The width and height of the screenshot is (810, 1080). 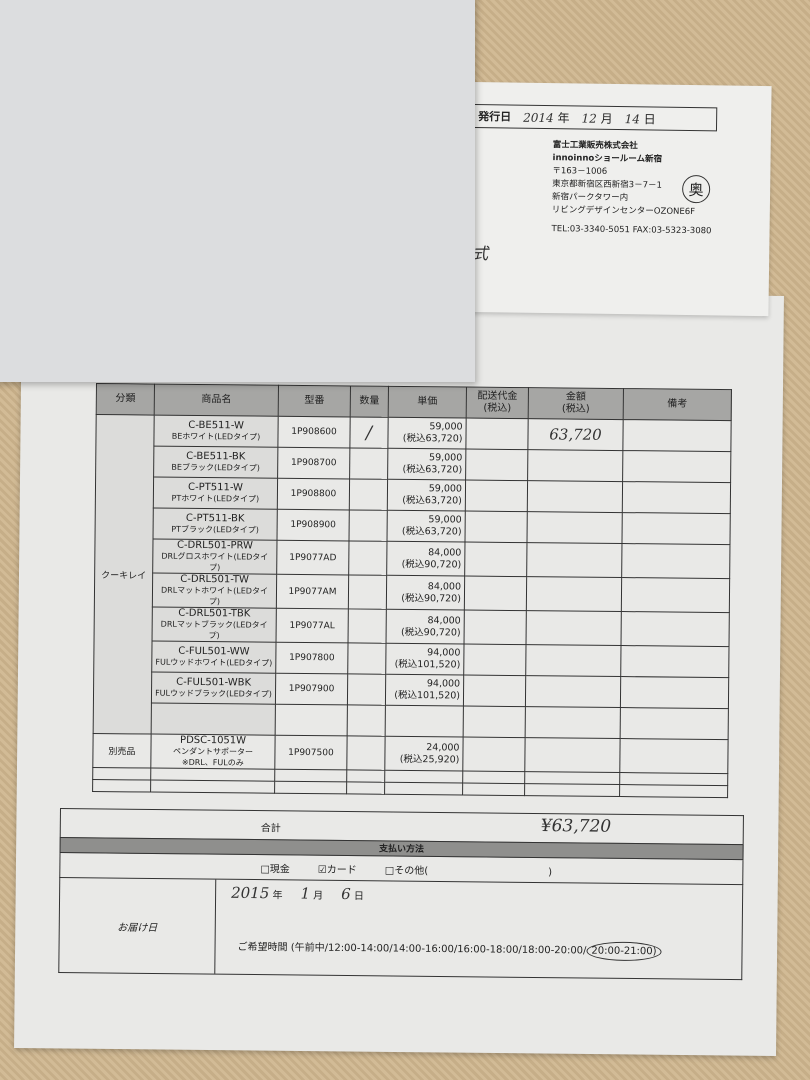 I want to click on unit-price-cell: 94,000 (税込101,520), so click(x=425, y=659).